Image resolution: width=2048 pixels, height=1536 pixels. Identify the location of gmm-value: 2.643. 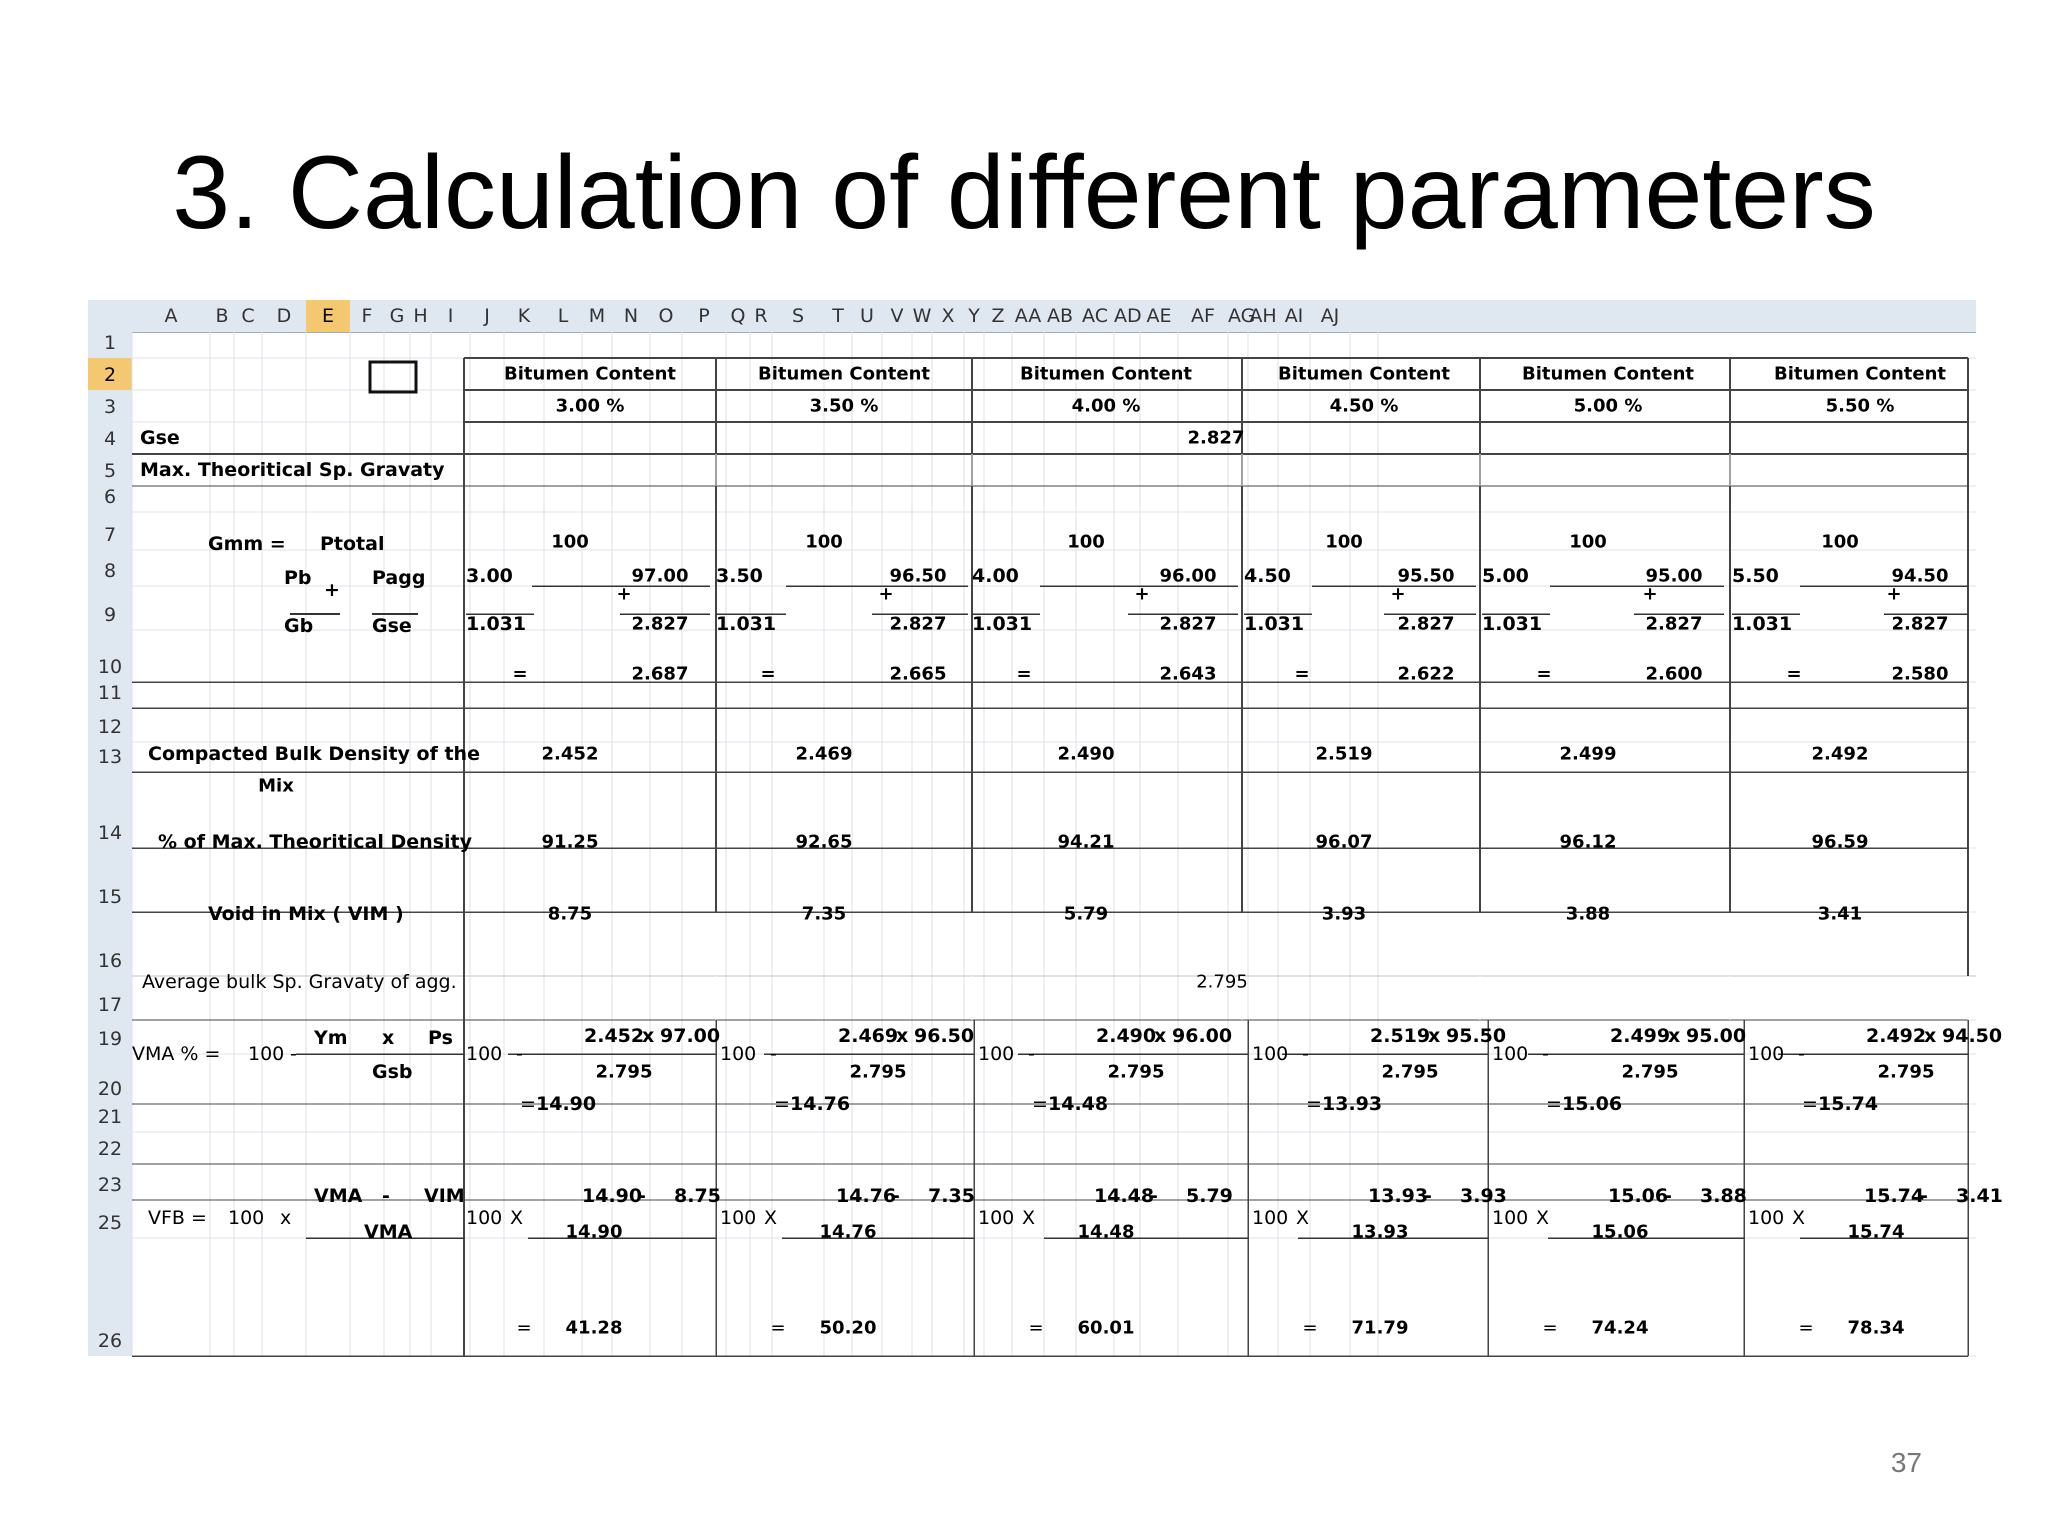
(1188, 674).